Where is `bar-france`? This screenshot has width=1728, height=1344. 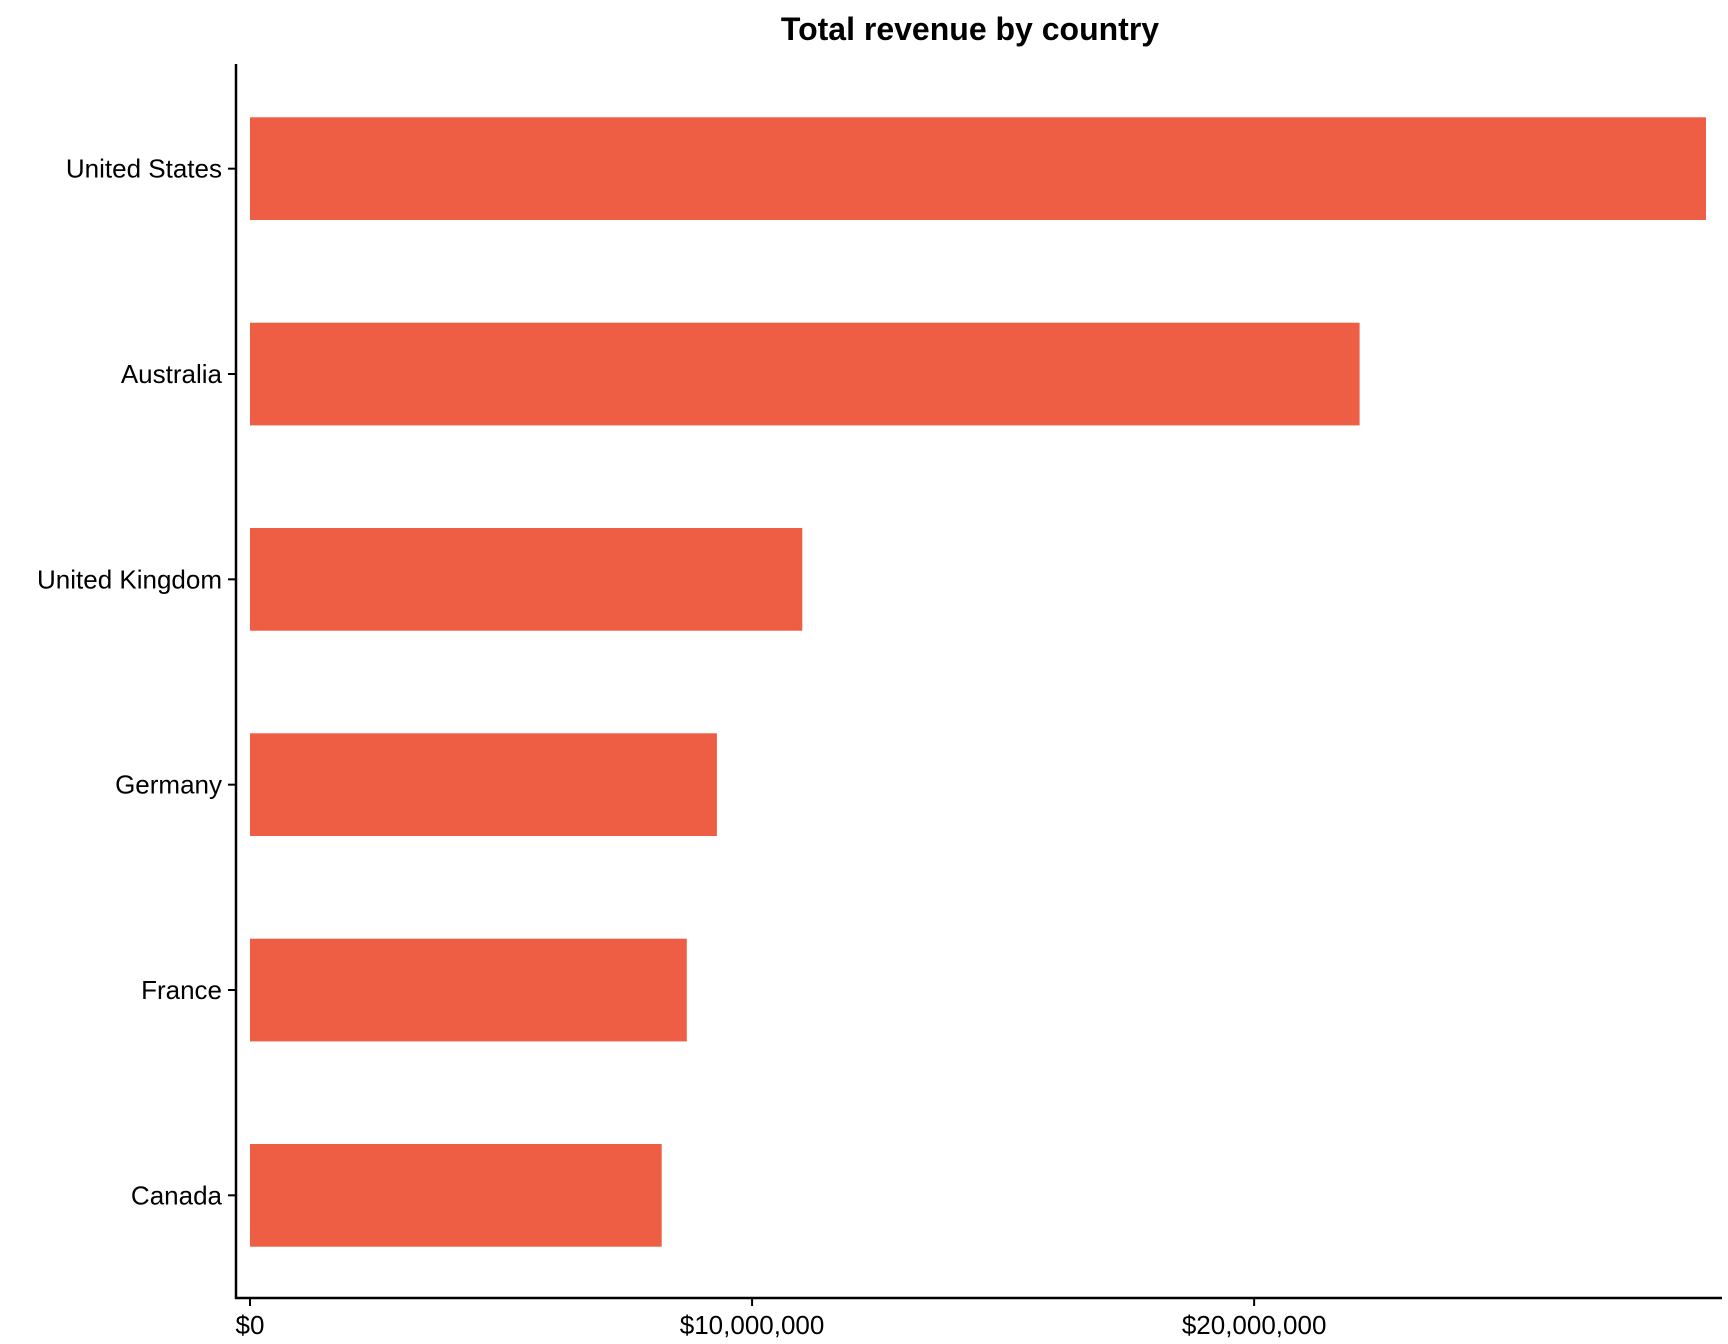
bar-france is located at coordinates (468, 990).